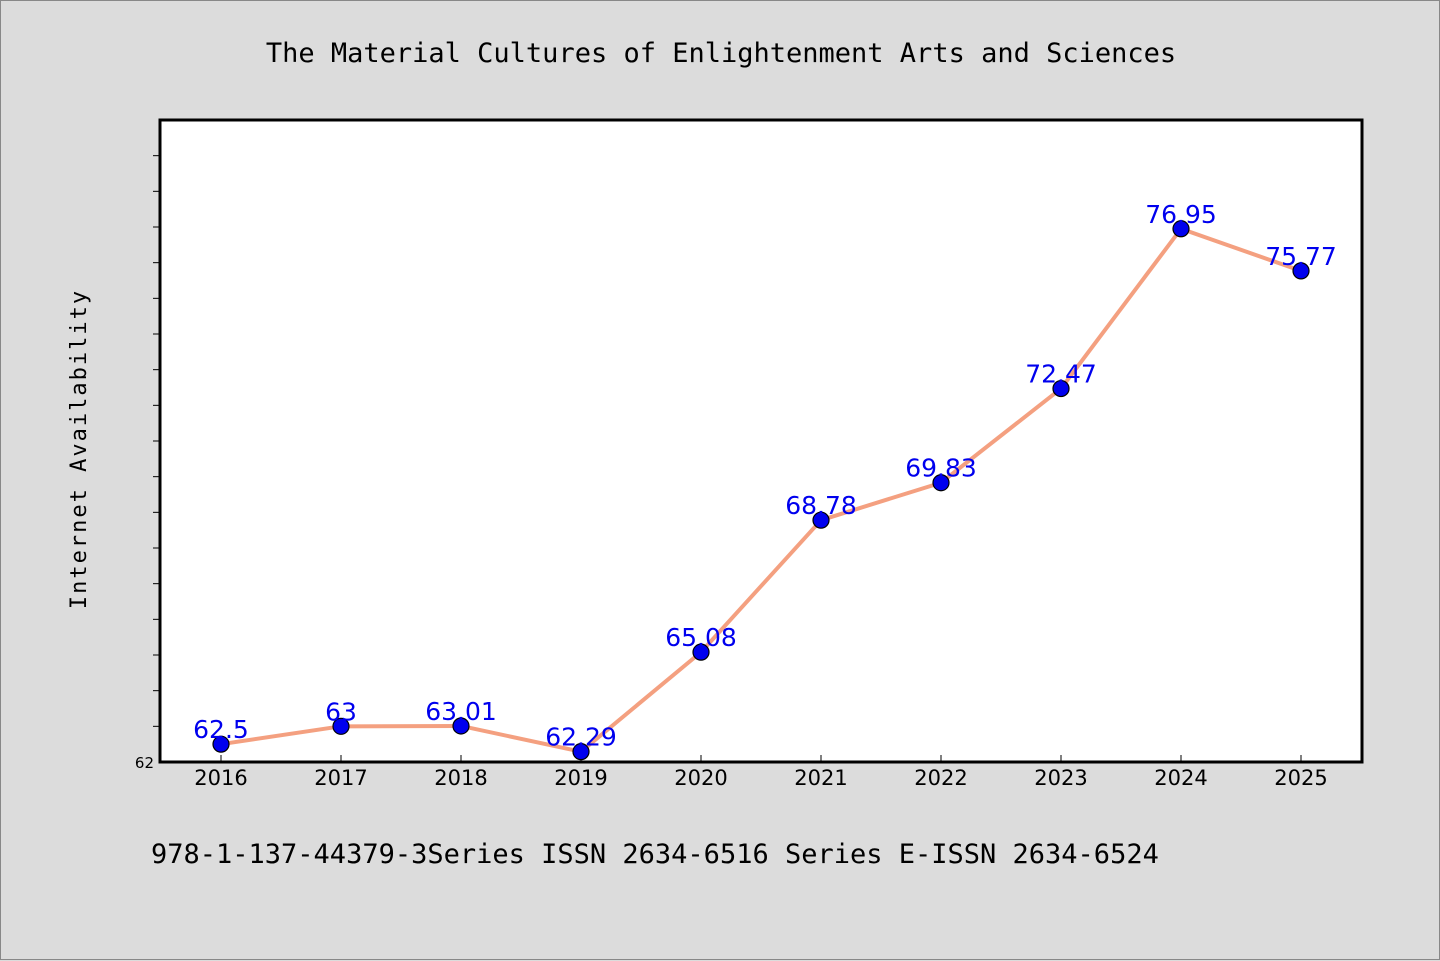 This screenshot has width=1440, height=961. What do you see at coordinates (821, 505) in the screenshot?
I see `data-value-label: 68.78` at bounding box center [821, 505].